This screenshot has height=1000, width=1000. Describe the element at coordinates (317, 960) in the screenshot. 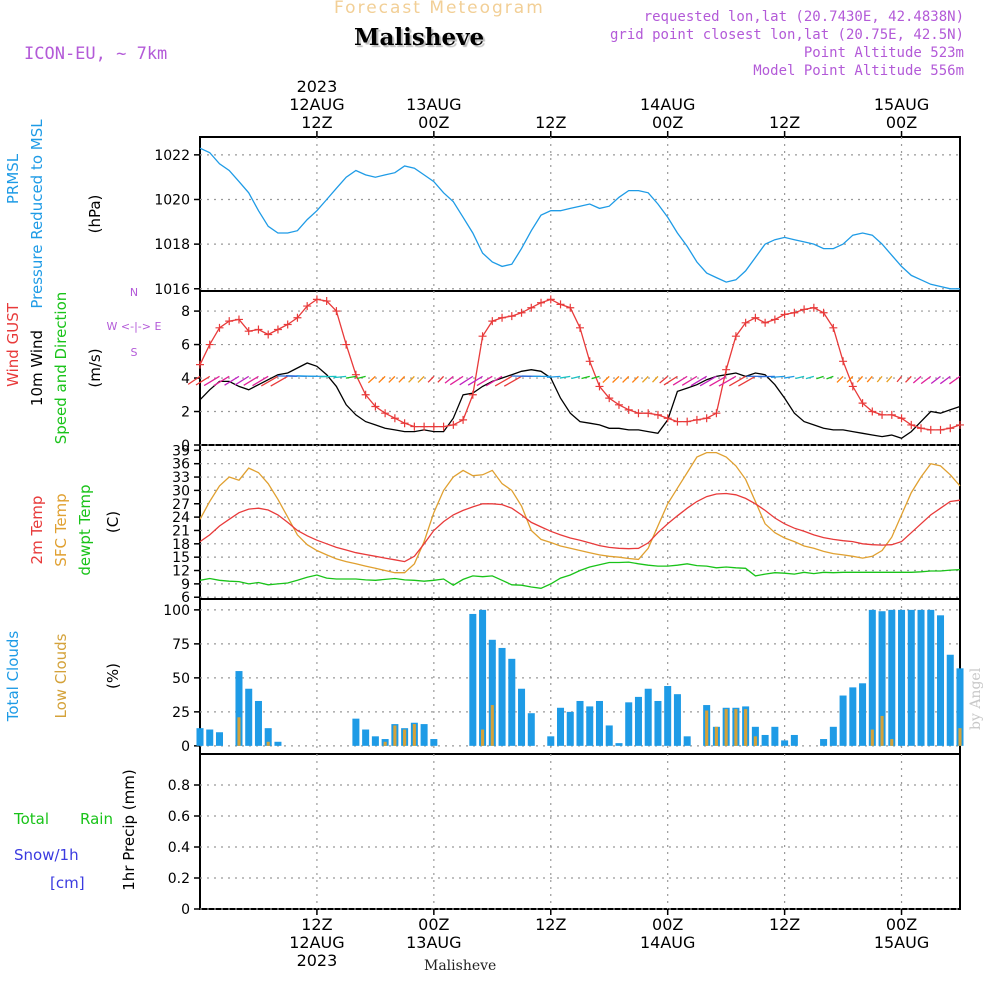

I see `bottom-year-label: 2023` at that location.